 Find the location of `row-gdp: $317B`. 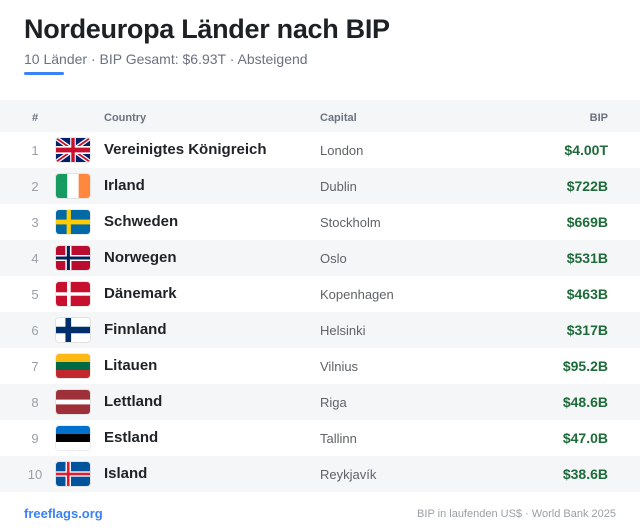

row-gdp: $317B is located at coordinates (587, 330).